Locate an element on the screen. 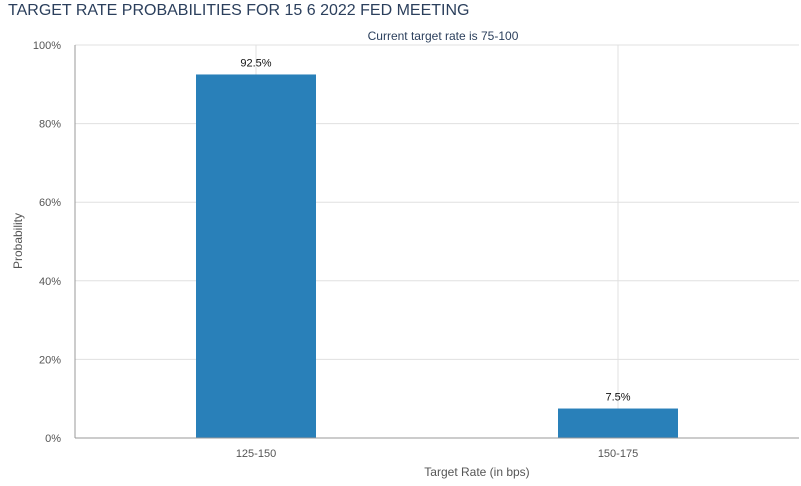  y-tick-label: 40% is located at coordinates (50, 282).